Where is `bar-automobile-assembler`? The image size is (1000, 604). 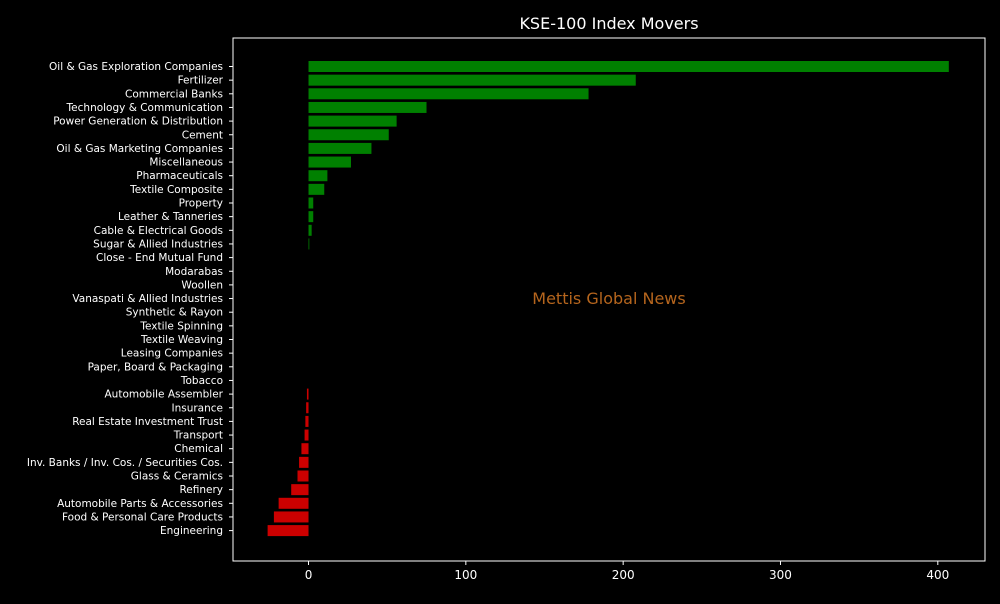 bar-automobile-assembler is located at coordinates (307, 394).